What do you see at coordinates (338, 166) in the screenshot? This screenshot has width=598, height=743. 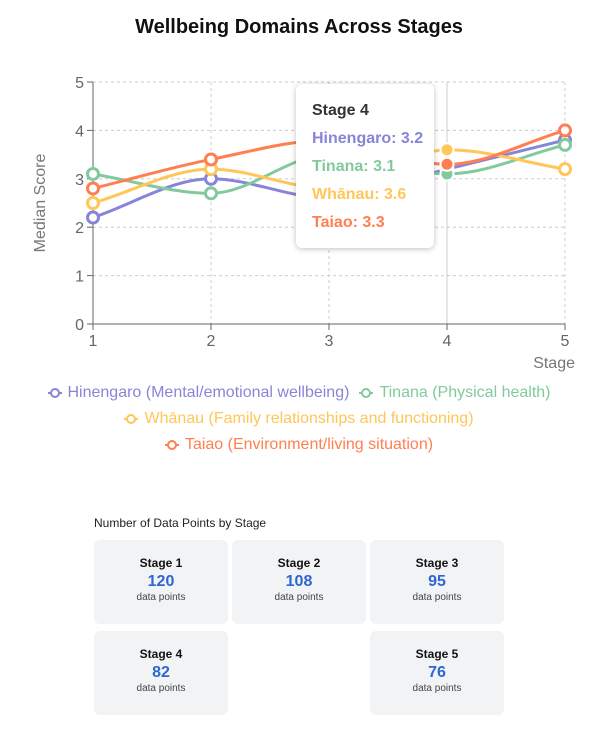 I see `tooltip-label: Tinana` at bounding box center [338, 166].